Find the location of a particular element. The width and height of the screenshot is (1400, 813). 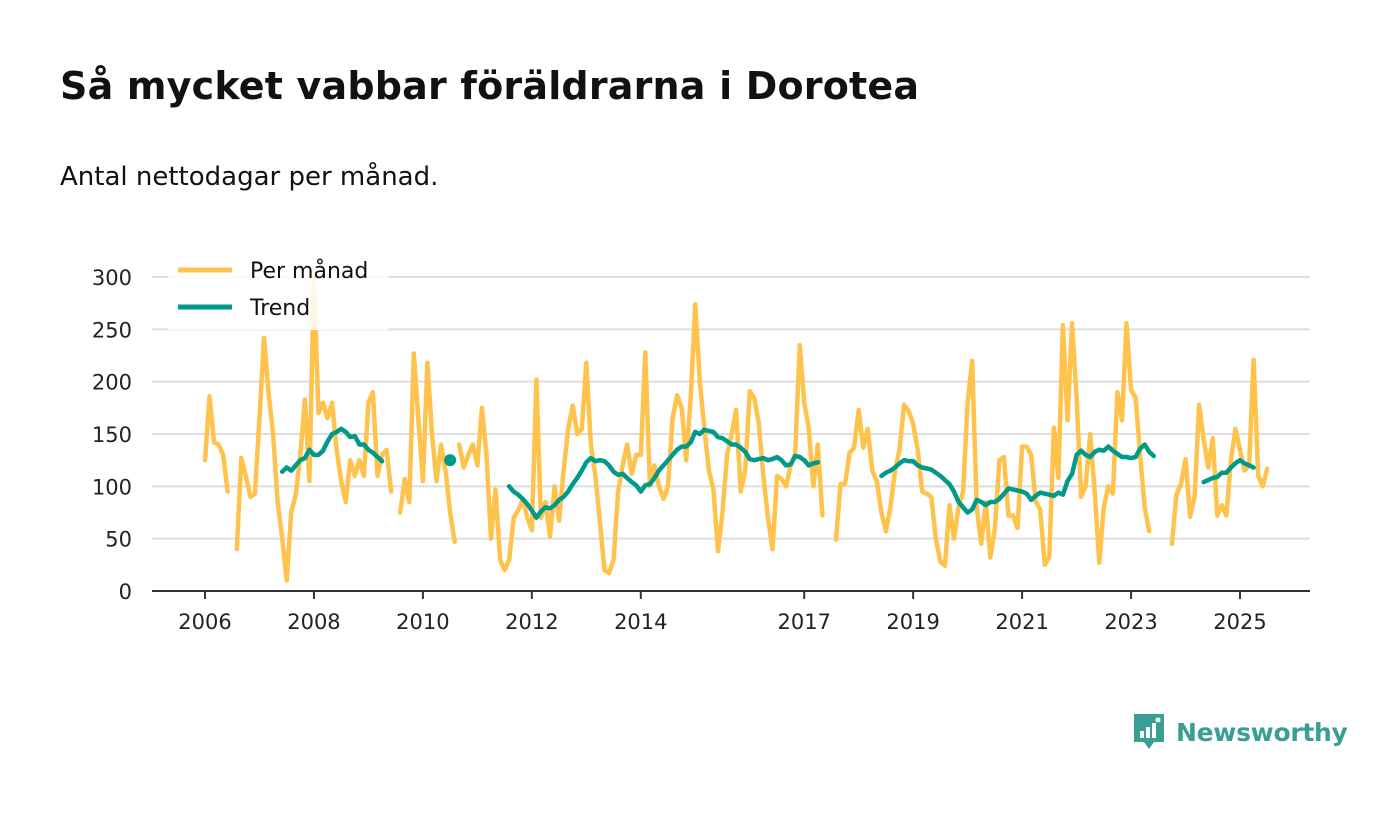

chart-title: Så mycket vabbar föräldrarna i Dorotea is located at coordinates (490, 86).